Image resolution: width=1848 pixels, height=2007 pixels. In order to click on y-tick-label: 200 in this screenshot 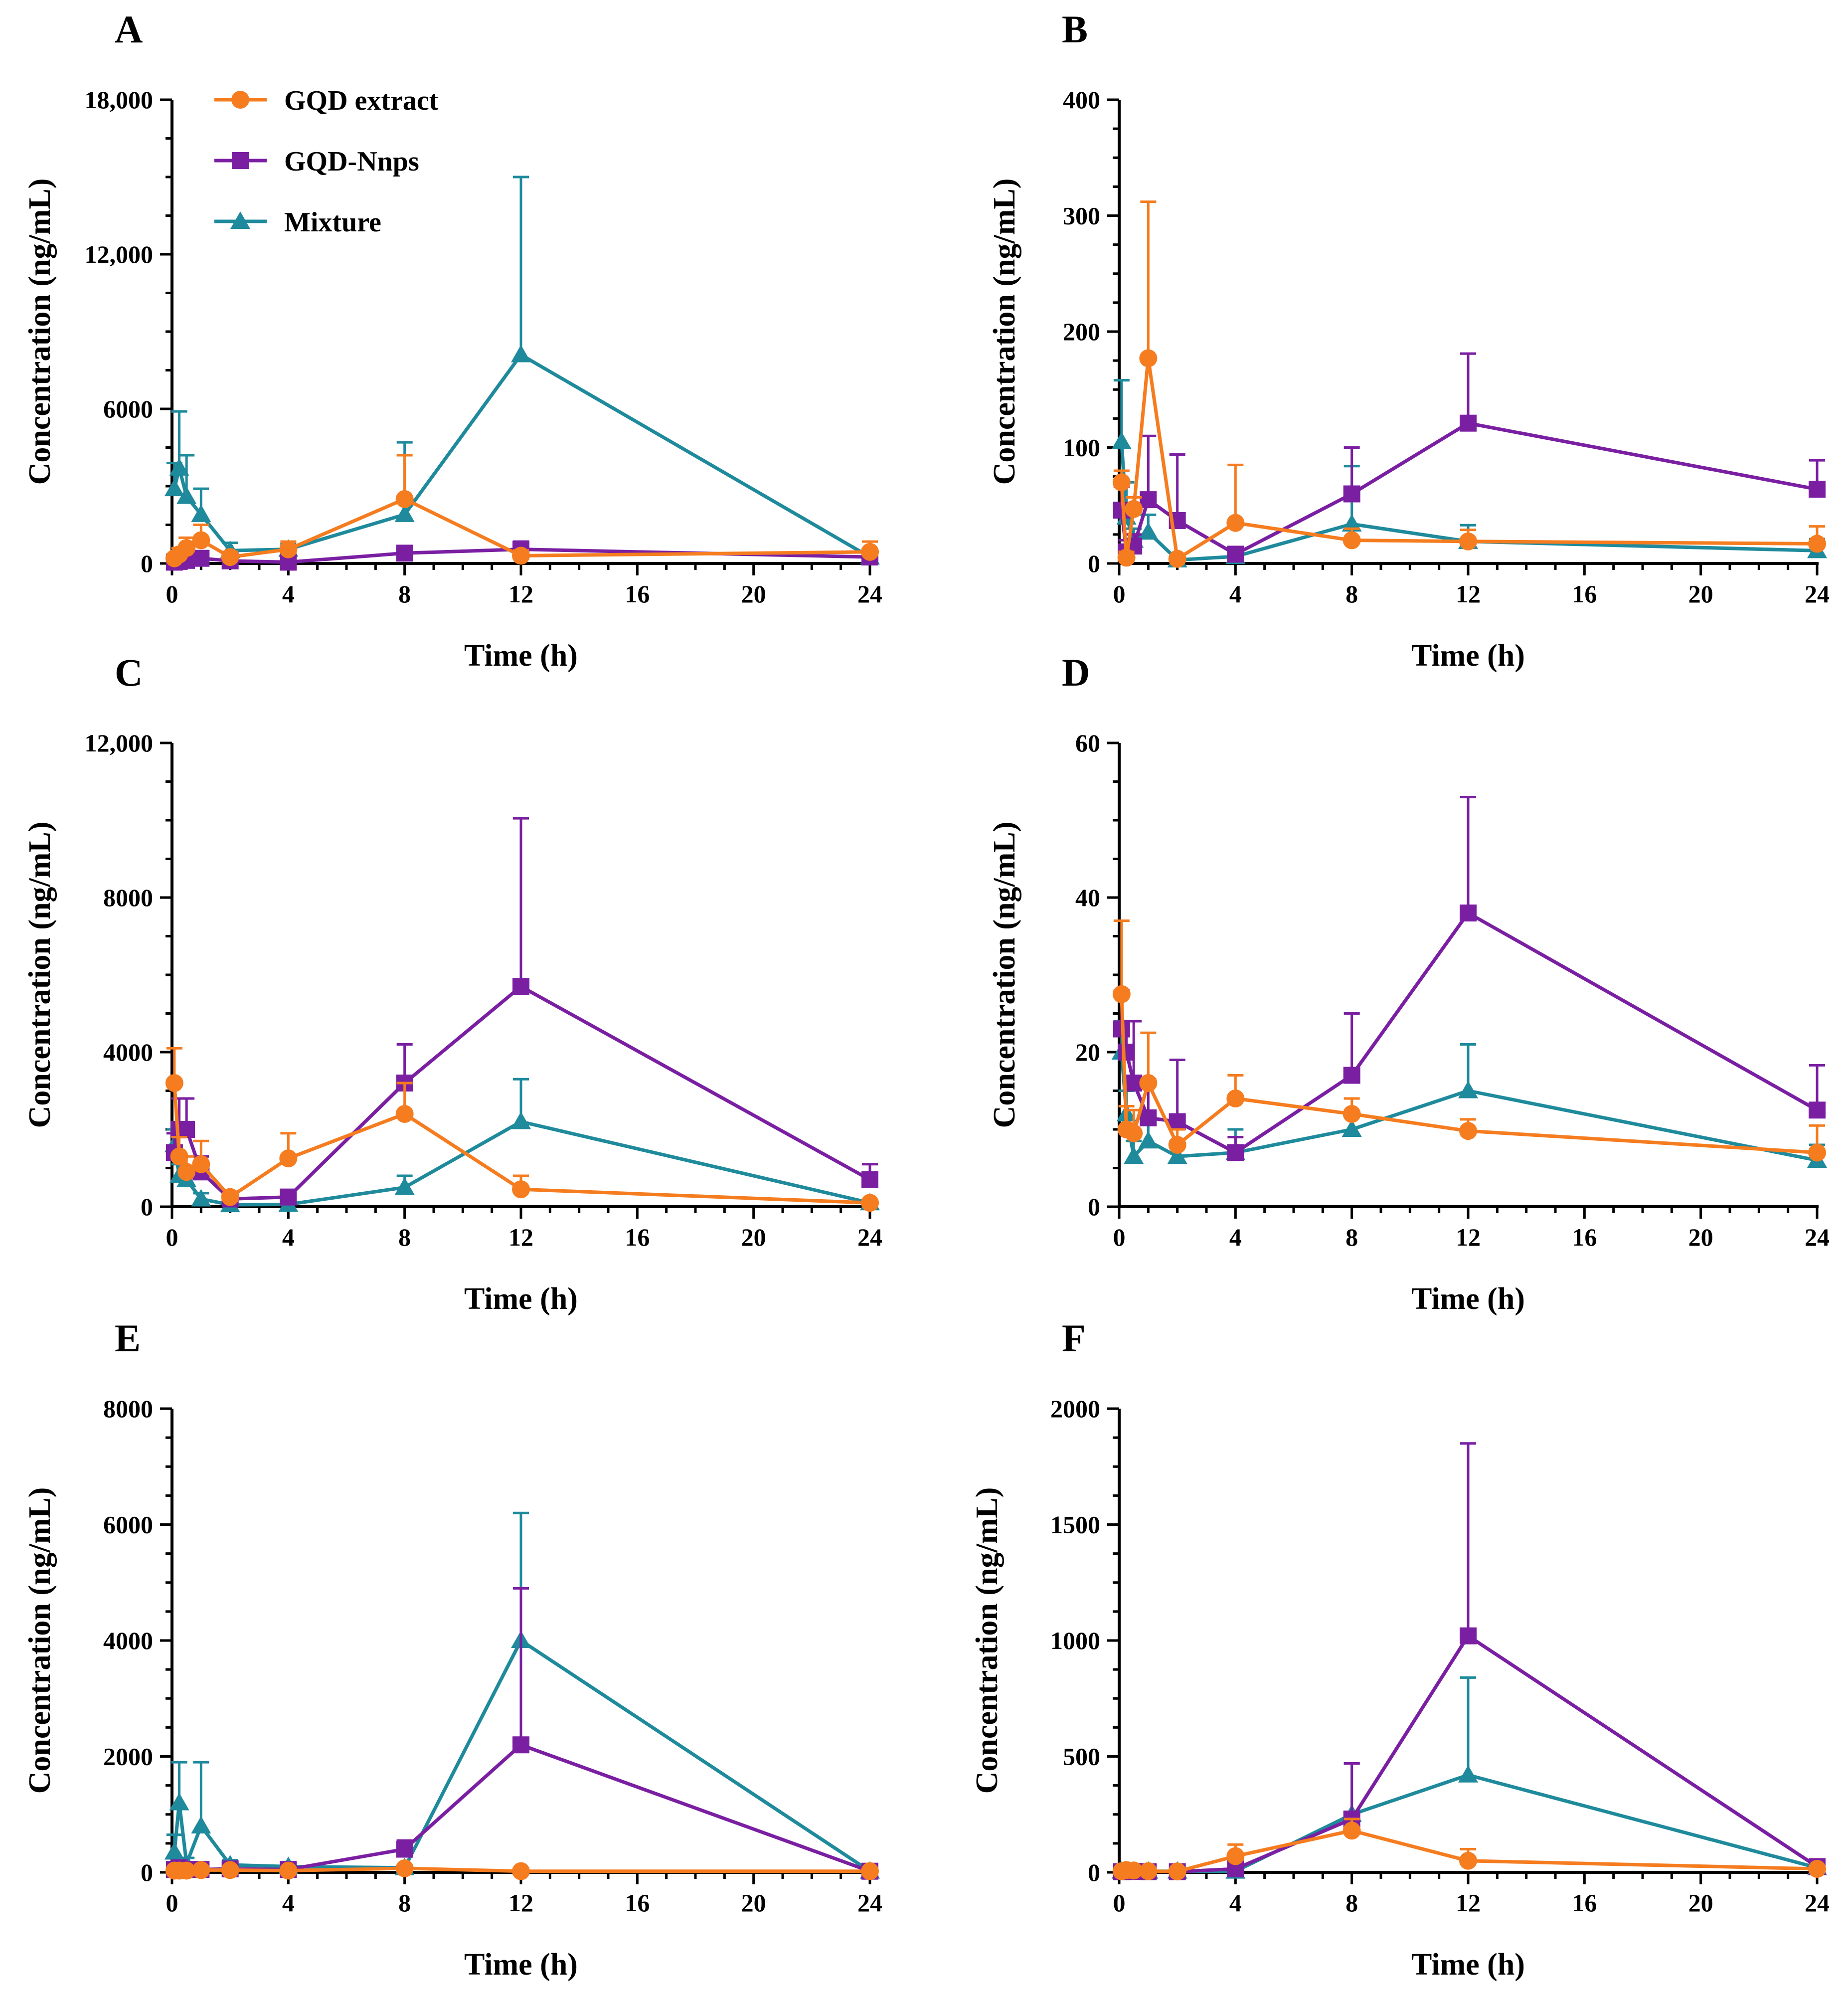, I will do `click(1081, 332)`.